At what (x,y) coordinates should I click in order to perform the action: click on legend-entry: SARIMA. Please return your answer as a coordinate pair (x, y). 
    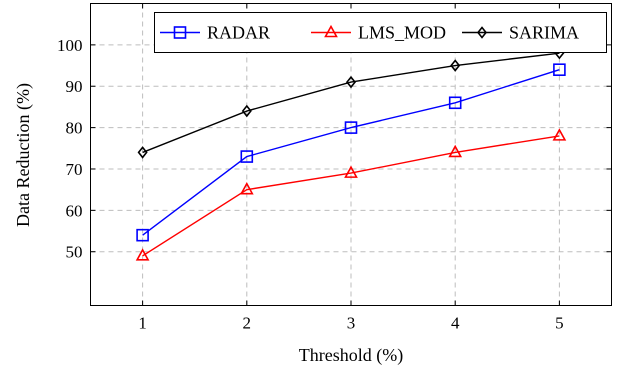
    Looking at the image, I should click on (520, 33).